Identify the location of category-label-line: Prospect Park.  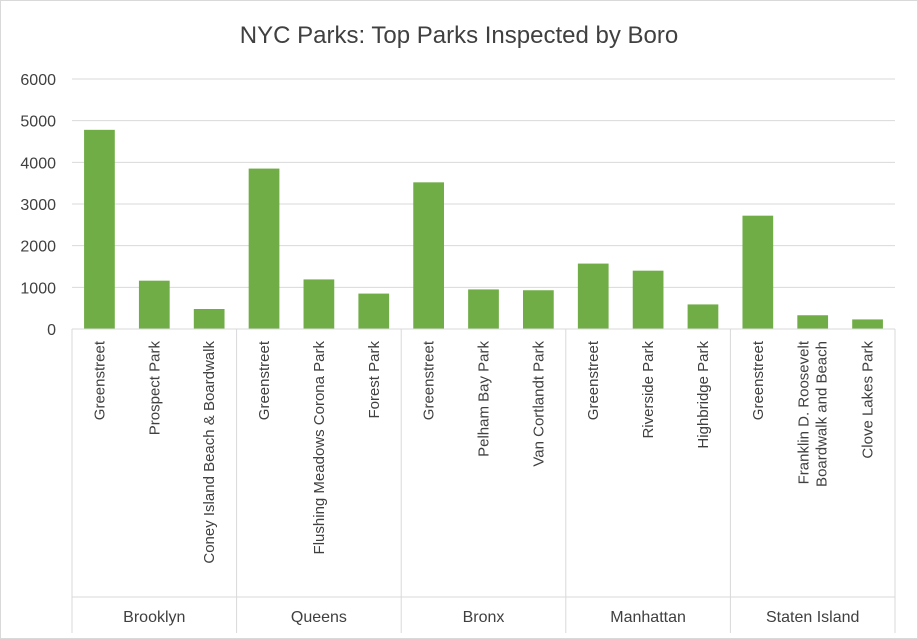
(154, 388).